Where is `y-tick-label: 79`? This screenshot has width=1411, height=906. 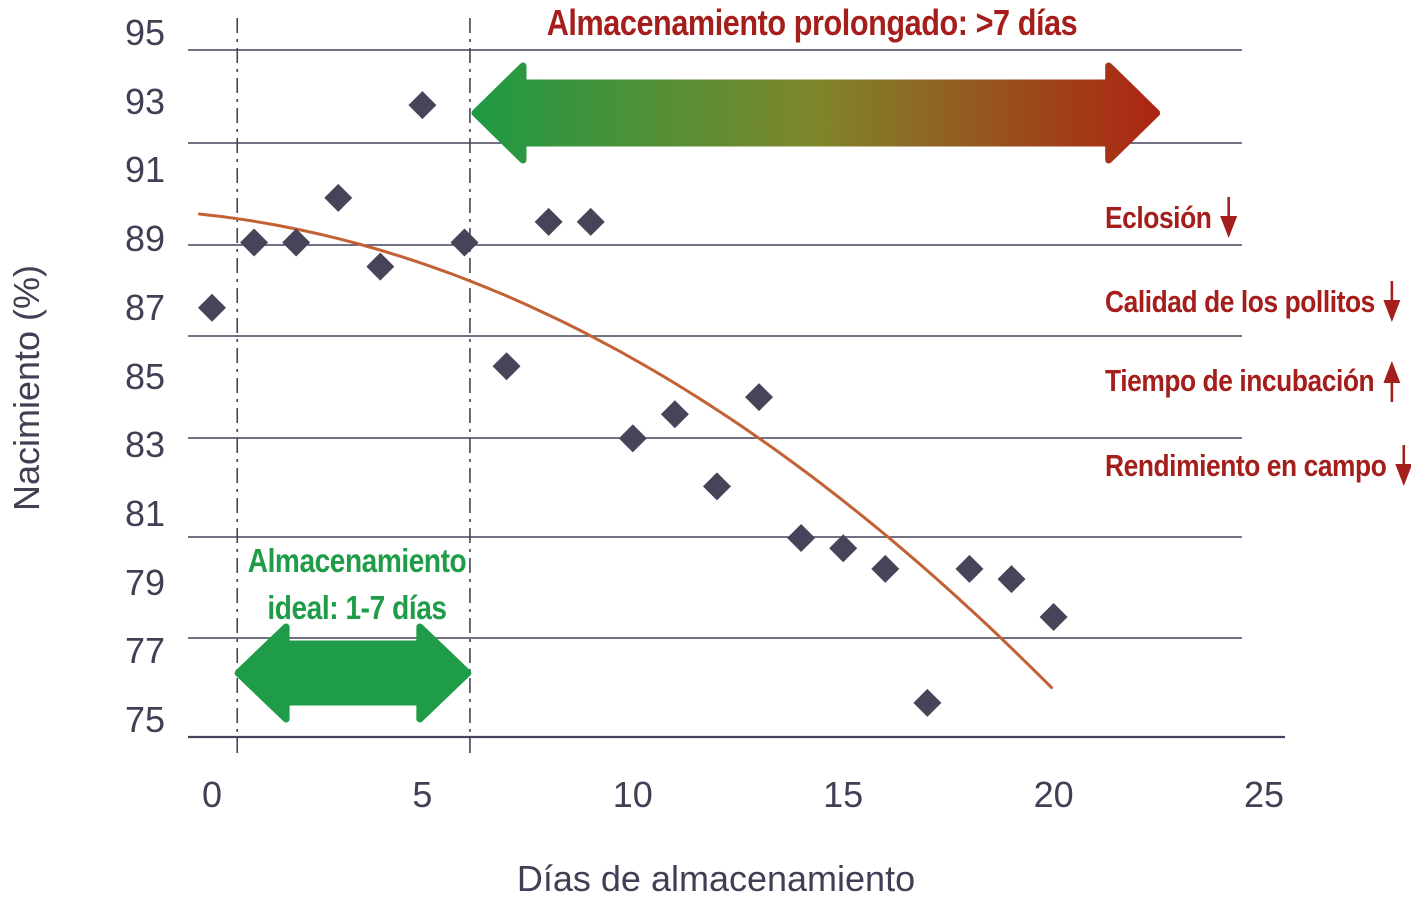
y-tick-label: 79 is located at coordinates (144, 582).